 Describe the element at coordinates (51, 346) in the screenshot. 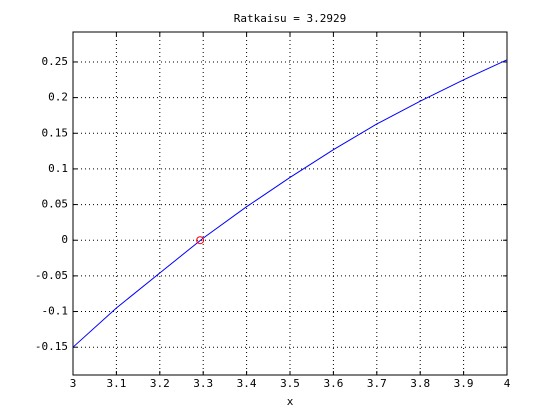

I see `y-tick-label: -0.15` at that location.